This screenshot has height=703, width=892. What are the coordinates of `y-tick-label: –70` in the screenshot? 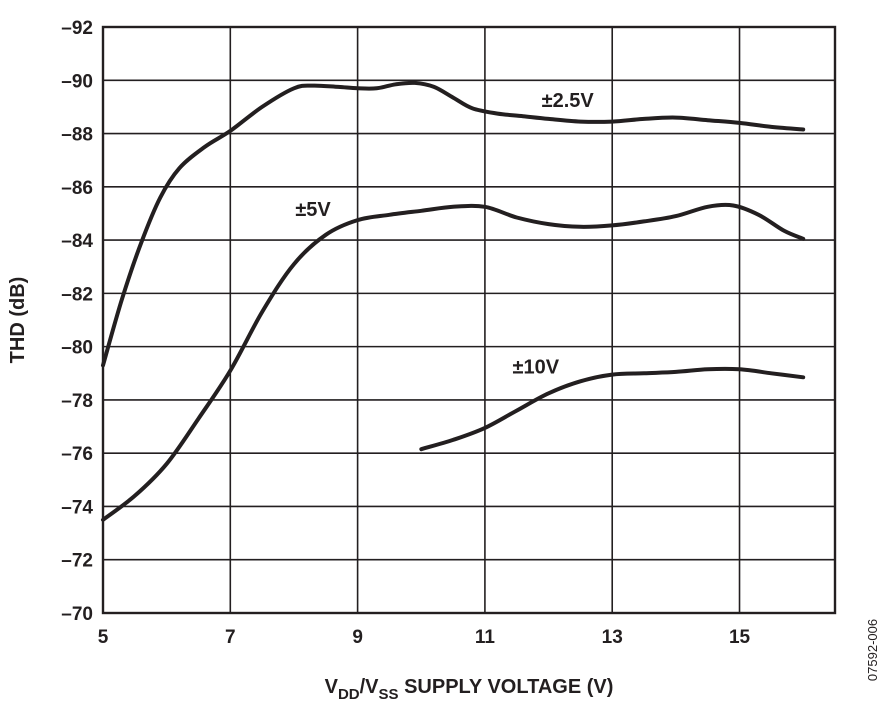 It's located at (77, 614).